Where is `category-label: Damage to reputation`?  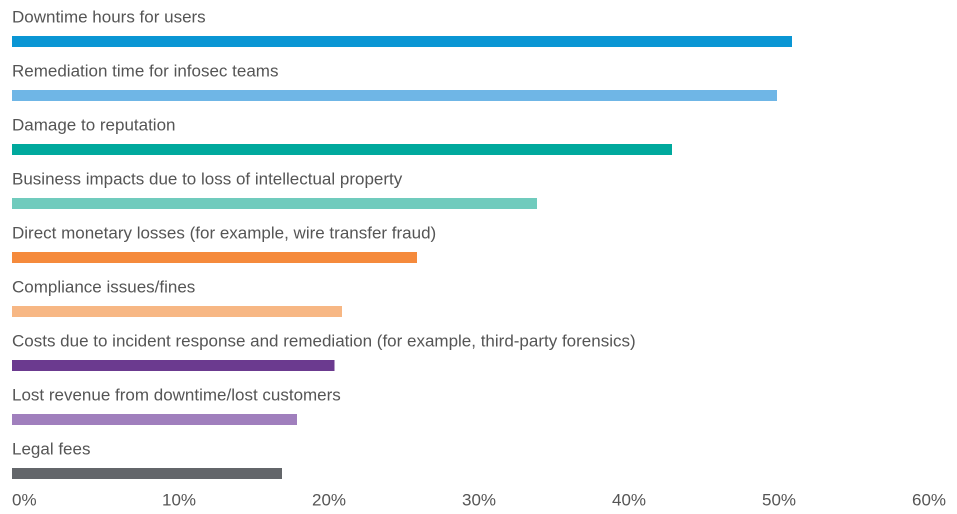
category-label: Damage to reputation is located at coordinates (94, 124).